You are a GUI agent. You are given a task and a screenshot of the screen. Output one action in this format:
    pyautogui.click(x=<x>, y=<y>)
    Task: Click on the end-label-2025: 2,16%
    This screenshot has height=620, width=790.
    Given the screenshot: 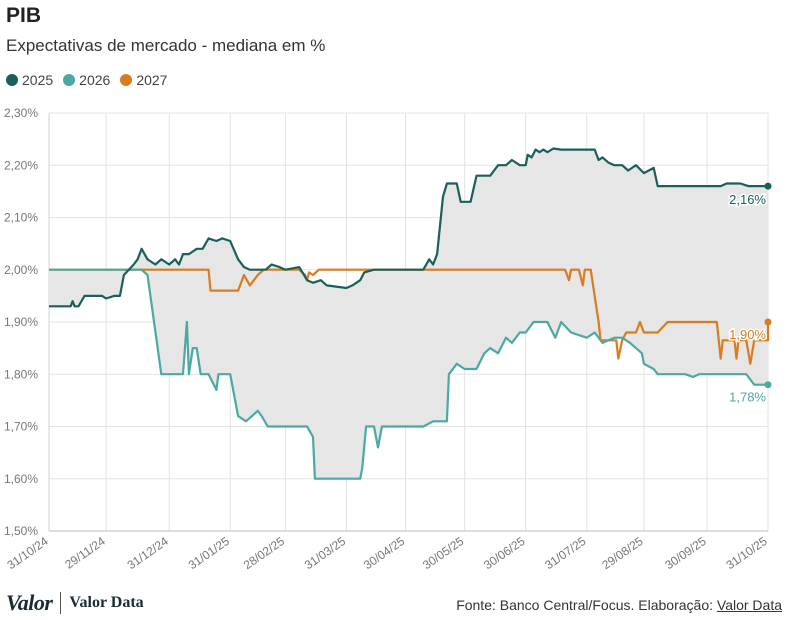 What is the action you would take?
    pyautogui.click(x=747, y=199)
    